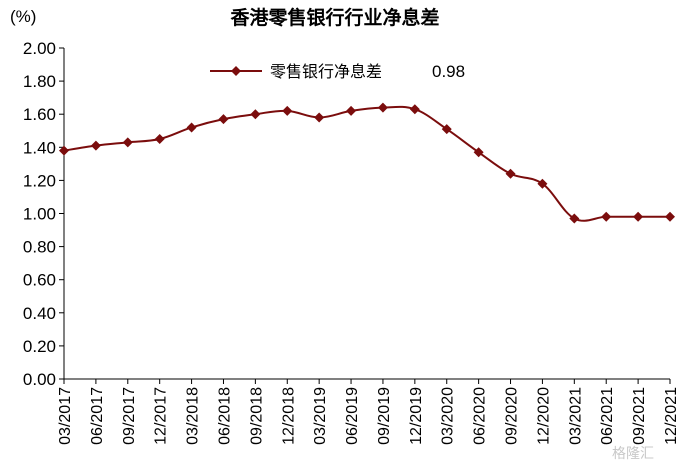 The image size is (687, 469). What do you see at coordinates (320, 416) in the screenshot?
I see `x-tick-label: 03/2019` at bounding box center [320, 416].